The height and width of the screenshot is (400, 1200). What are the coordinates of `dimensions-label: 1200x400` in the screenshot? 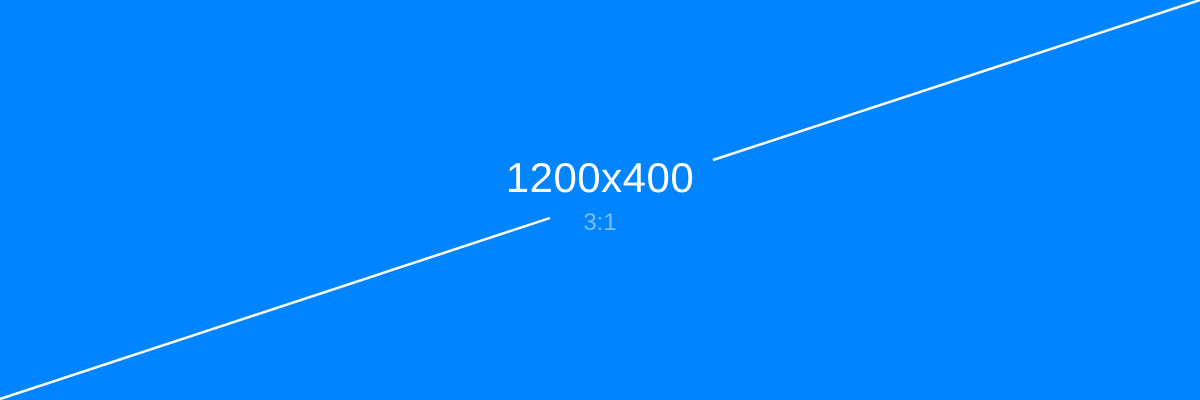 It's located at (600, 177).